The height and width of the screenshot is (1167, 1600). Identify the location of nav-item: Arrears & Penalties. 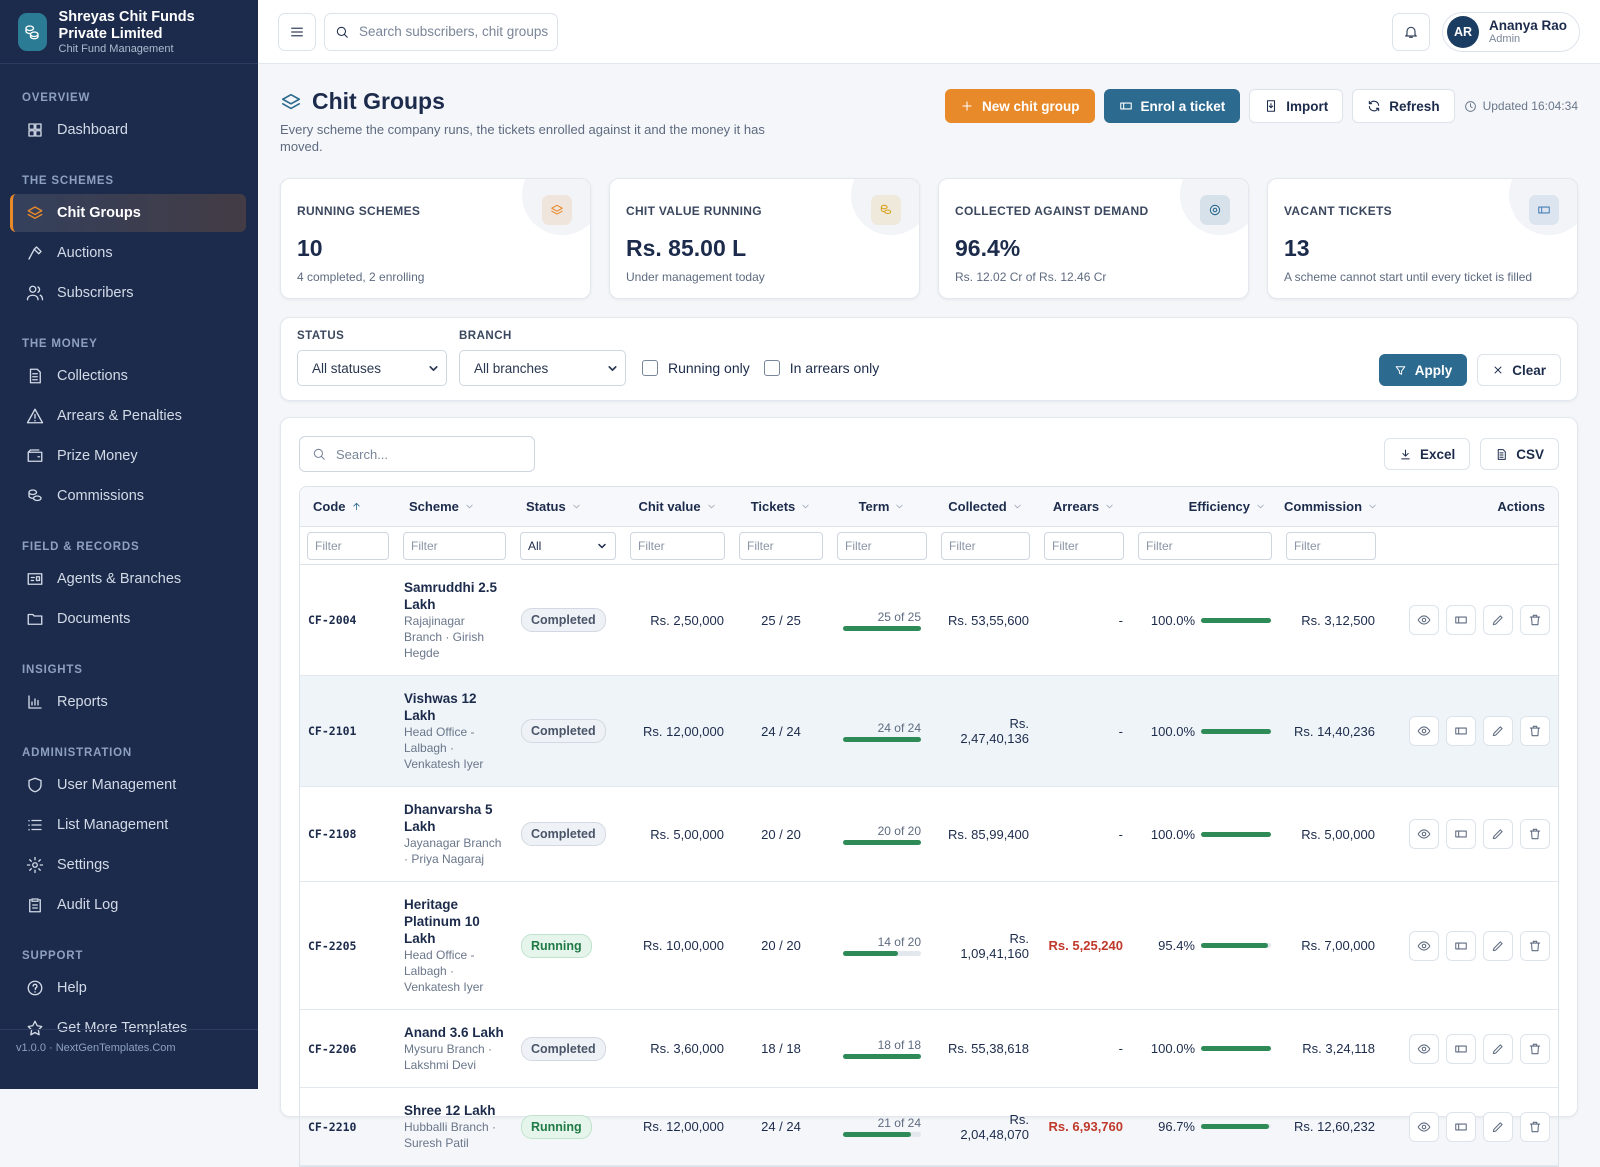
(128, 416).